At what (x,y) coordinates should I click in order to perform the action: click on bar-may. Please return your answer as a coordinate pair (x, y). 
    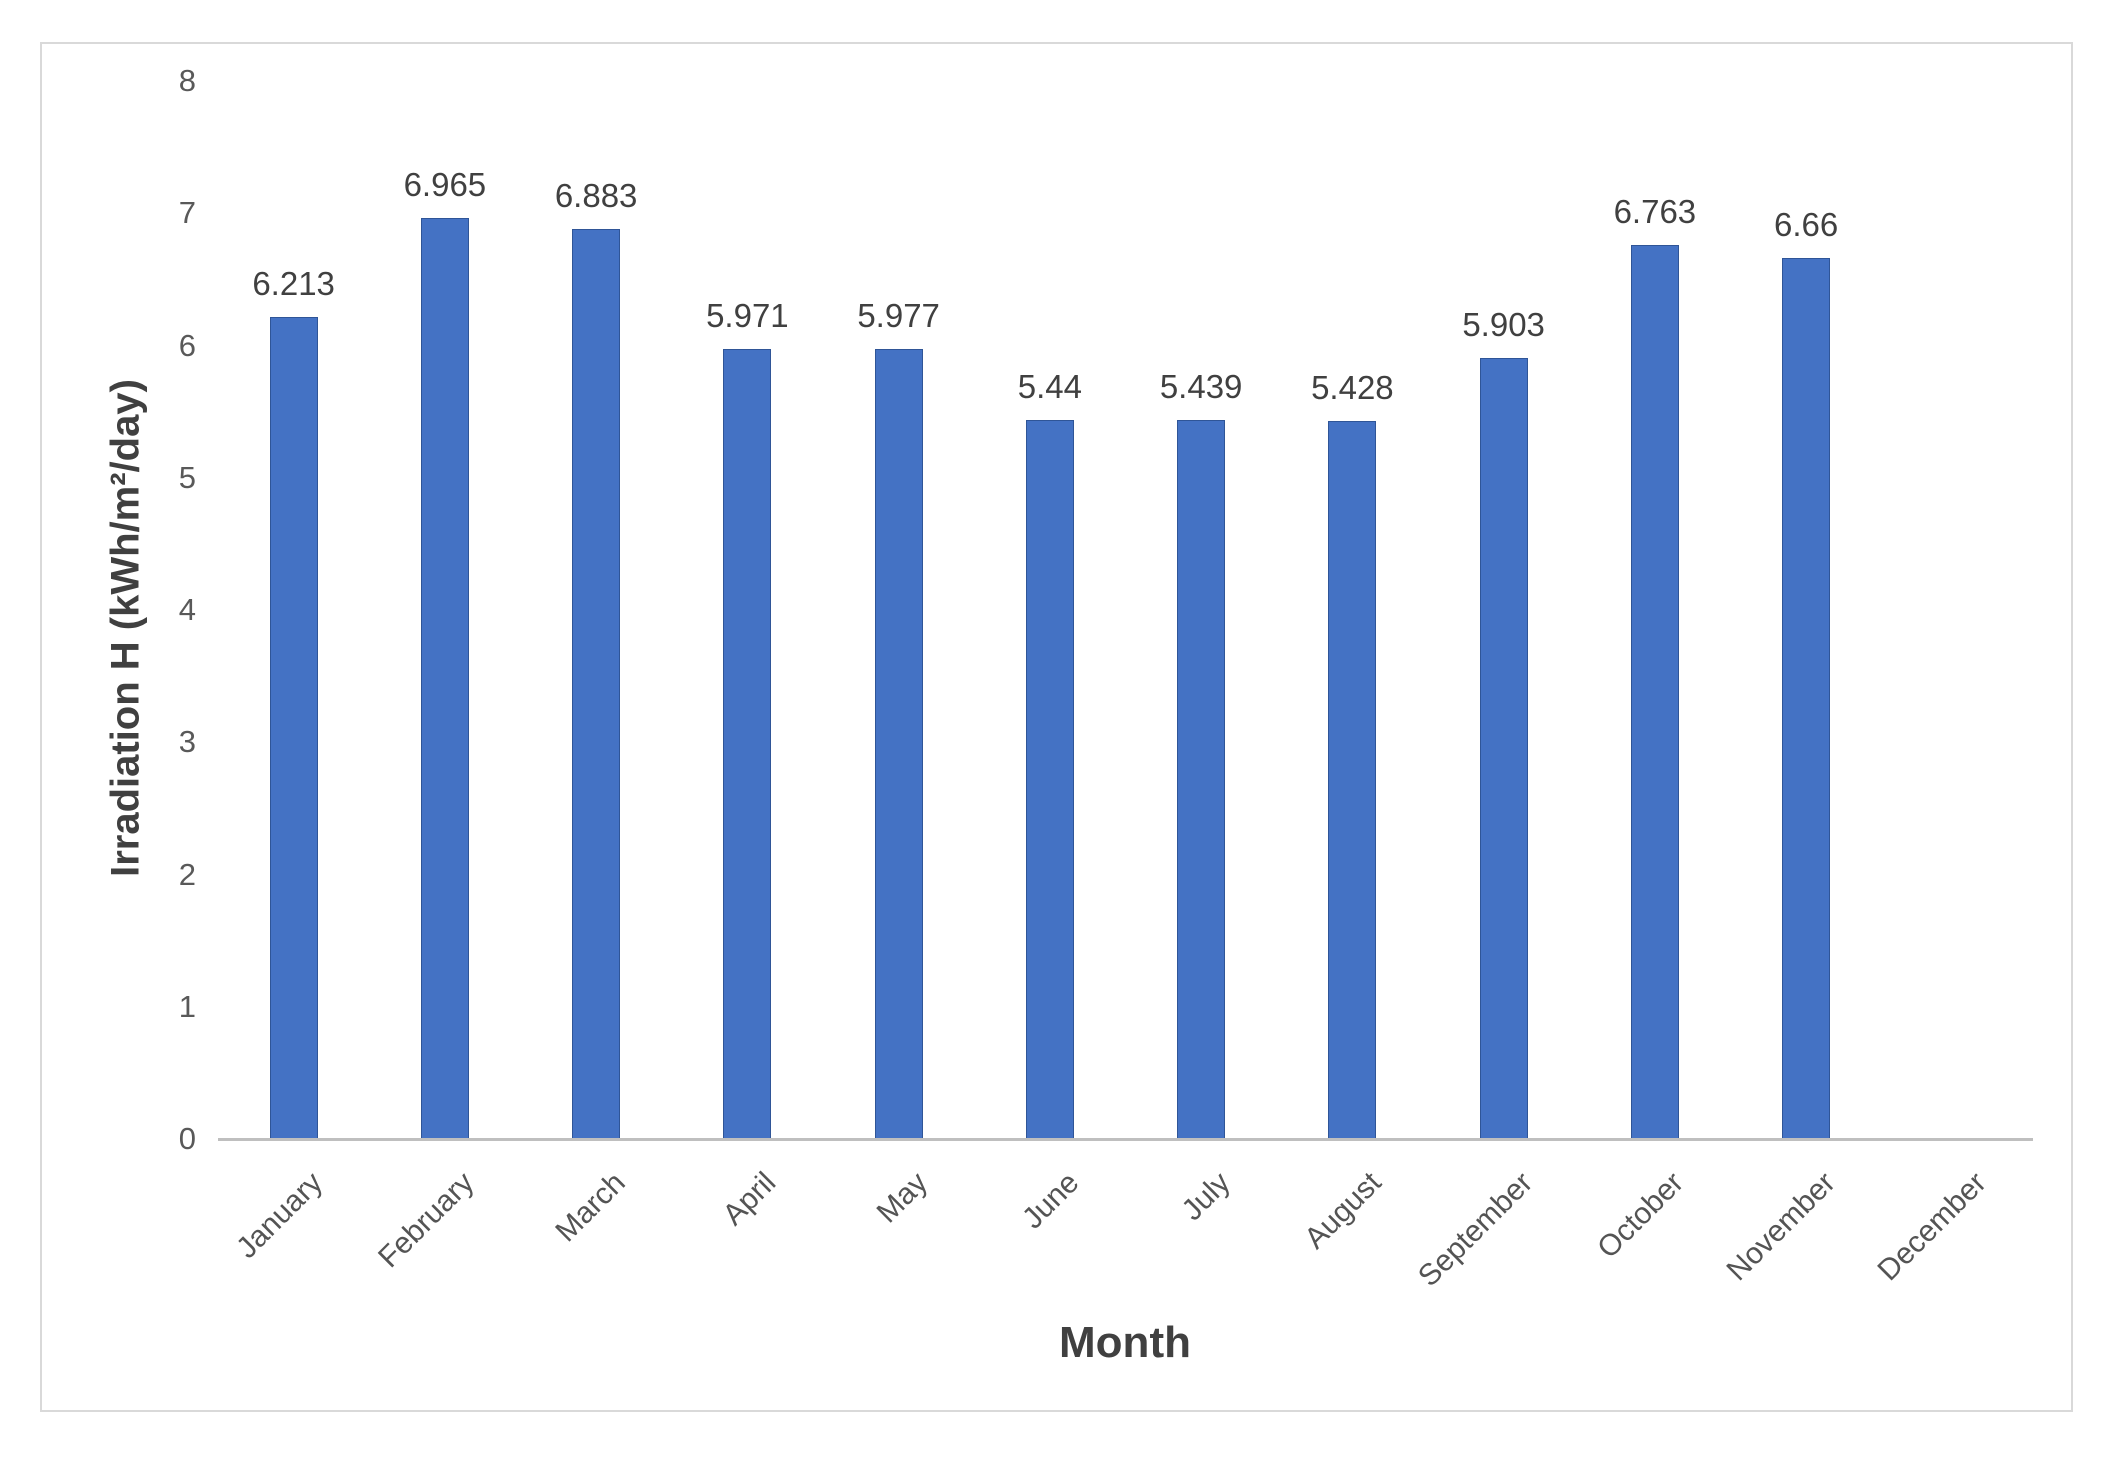
    Looking at the image, I should click on (898, 743).